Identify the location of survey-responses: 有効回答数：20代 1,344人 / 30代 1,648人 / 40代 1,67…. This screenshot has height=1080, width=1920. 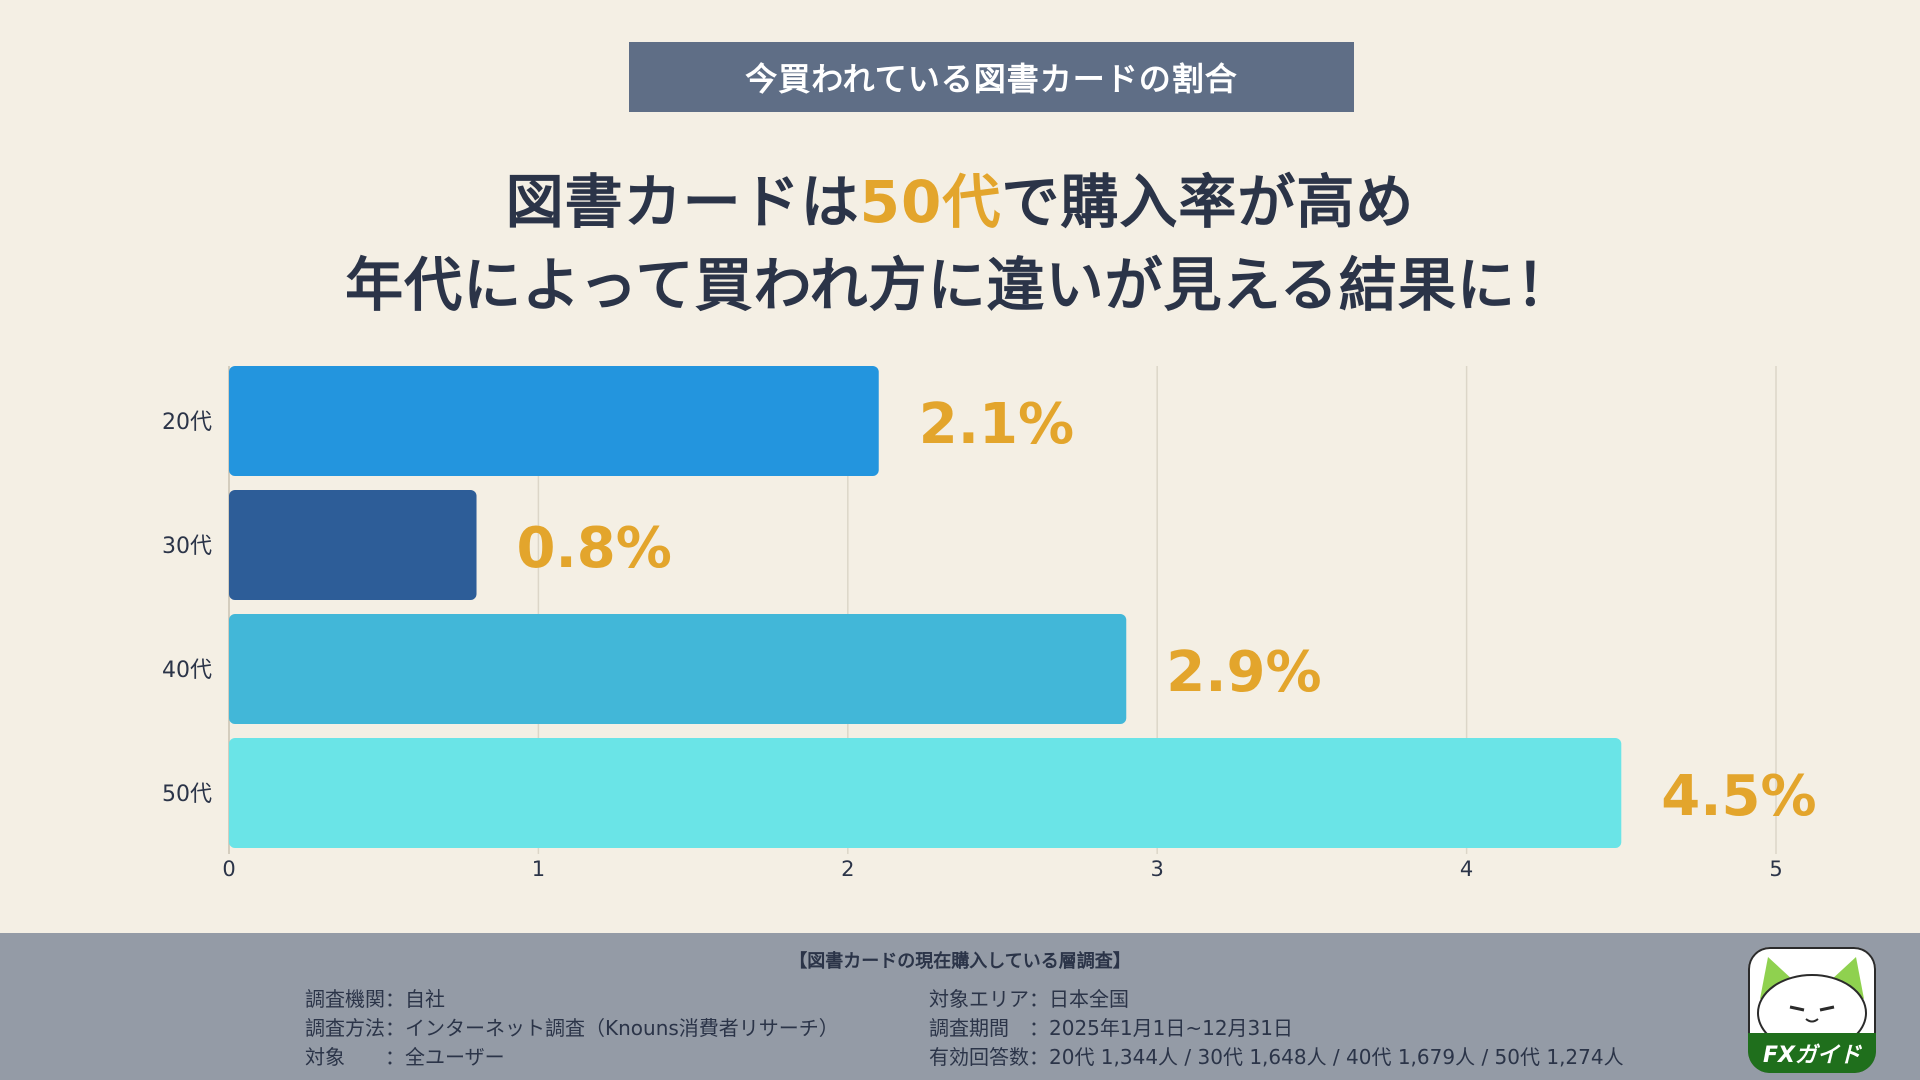
(1276, 1057).